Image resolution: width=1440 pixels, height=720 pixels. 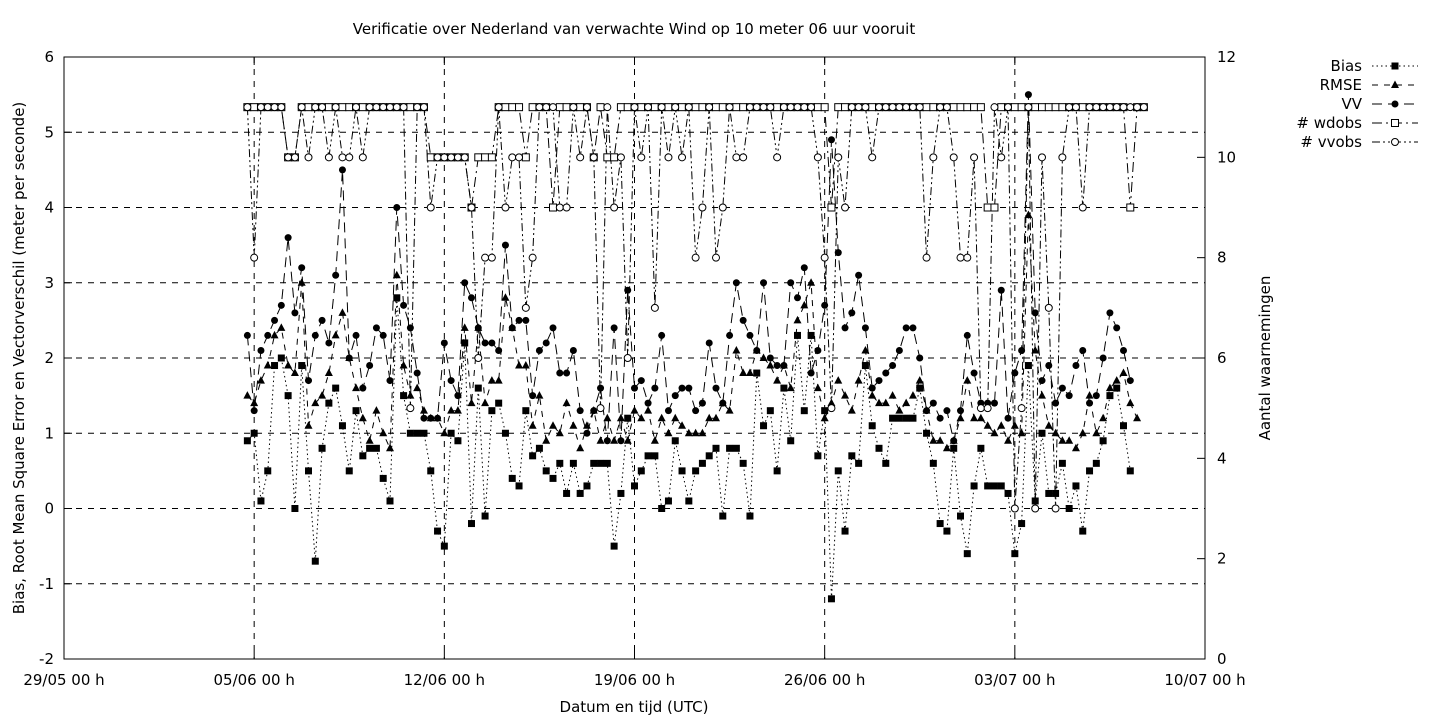 What do you see at coordinates (1395, 104) in the screenshot?
I see `legend-marker-vv` at bounding box center [1395, 104].